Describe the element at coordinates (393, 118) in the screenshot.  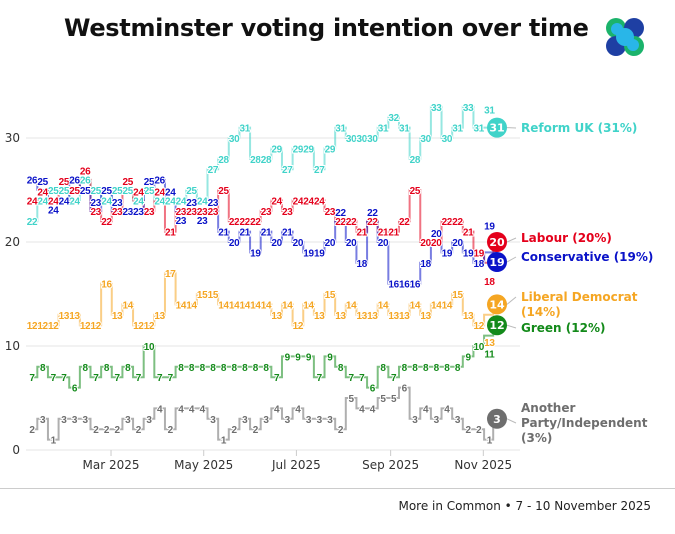
I see `data-label: 32` at that location.